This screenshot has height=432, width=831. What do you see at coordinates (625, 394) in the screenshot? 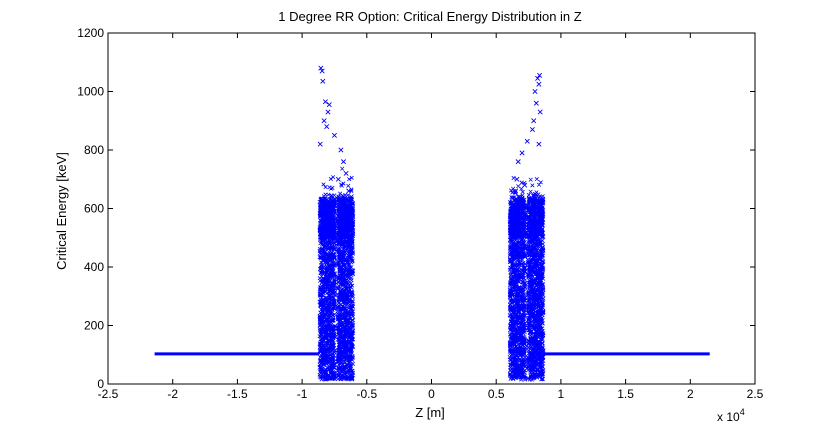
I see `x-tick-label: 1.5` at bounding box center [625, 394].